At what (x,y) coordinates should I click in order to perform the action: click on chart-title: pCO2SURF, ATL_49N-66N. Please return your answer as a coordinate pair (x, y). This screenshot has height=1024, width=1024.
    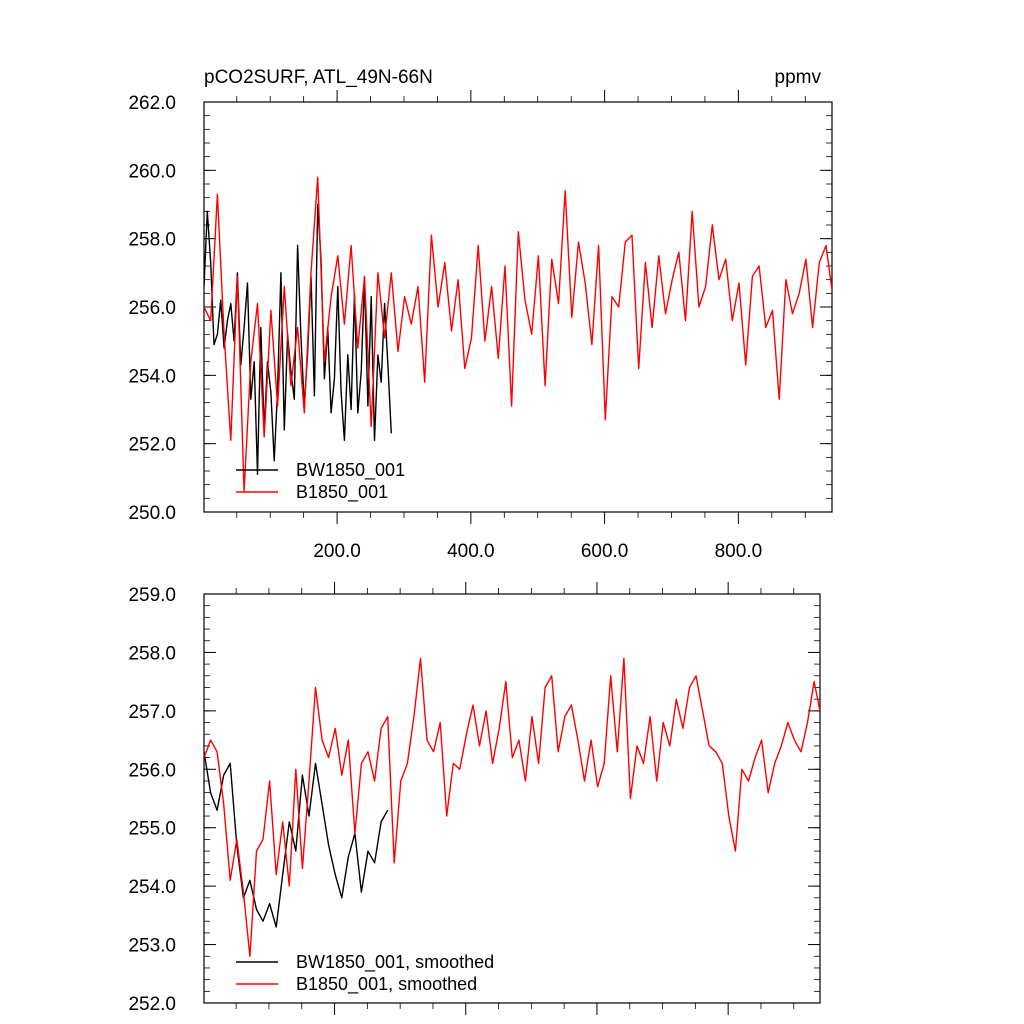
    Looking at the image, I should click on (318, 77).